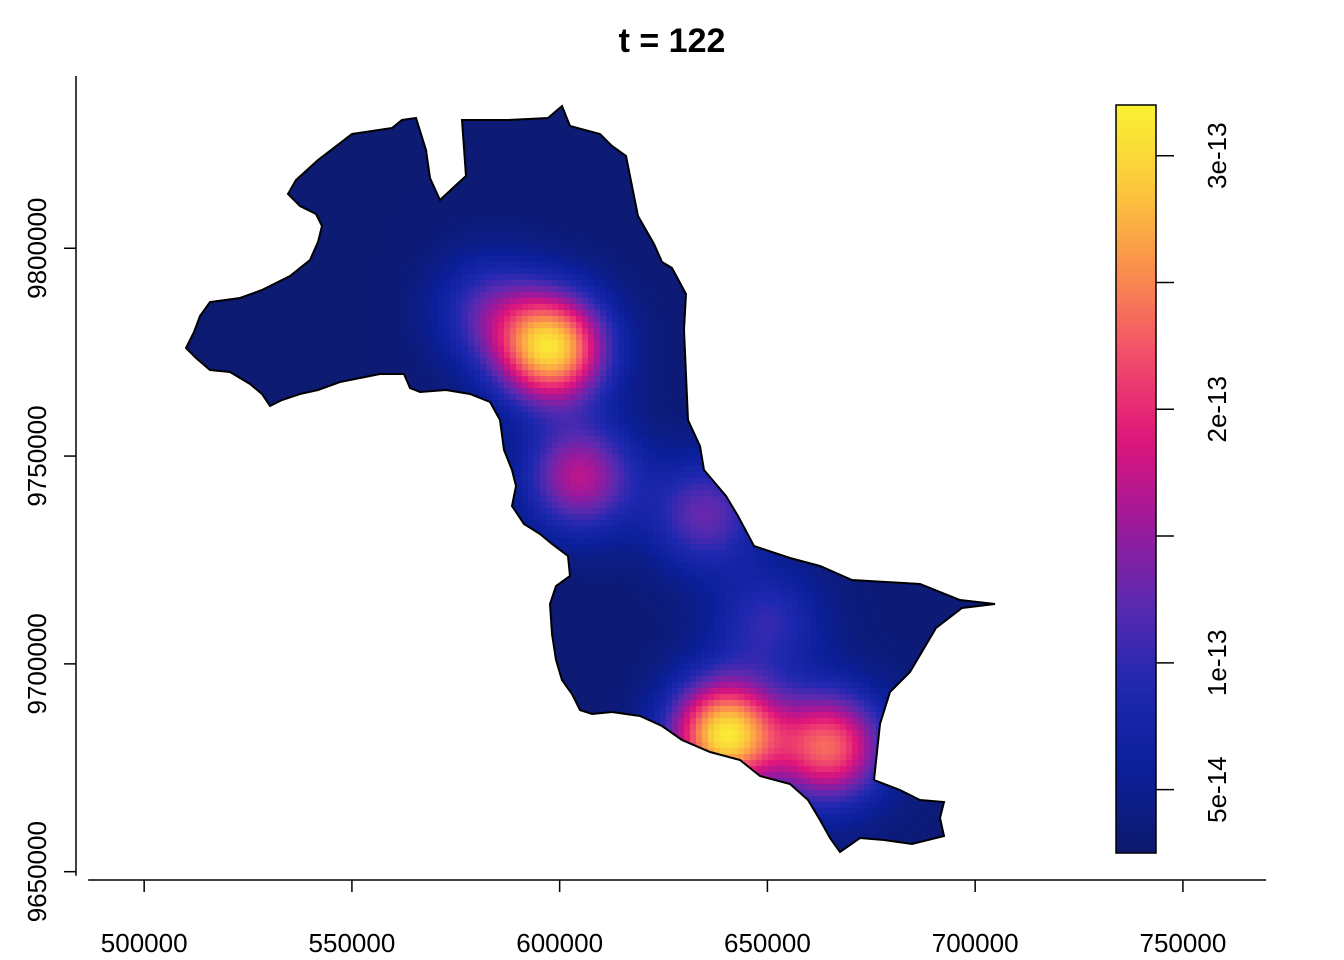 Image resolution: width=1344 pixels, height=960 pixels. I want to click on x-tick-label: 650000, so click(767, 943).